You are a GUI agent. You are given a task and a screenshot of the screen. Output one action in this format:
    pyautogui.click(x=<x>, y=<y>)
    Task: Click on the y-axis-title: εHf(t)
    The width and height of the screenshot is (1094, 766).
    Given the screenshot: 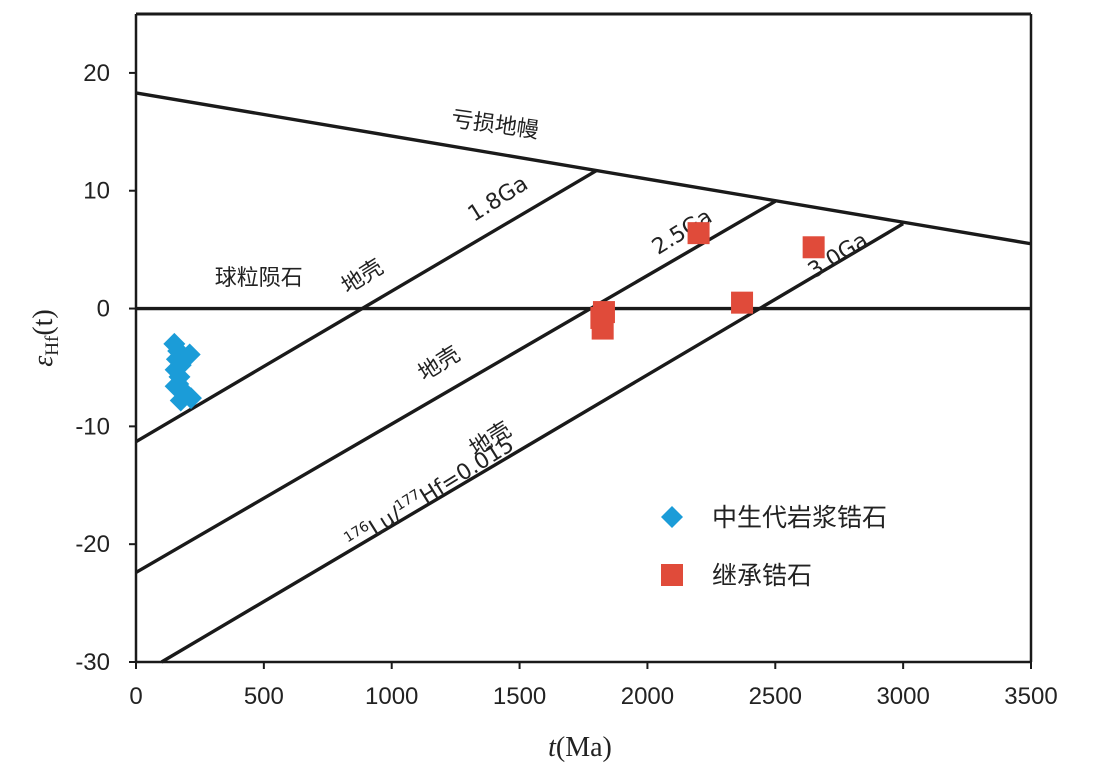 What is the action you would take?
    pyautogui.click(x=45, y=338)
    